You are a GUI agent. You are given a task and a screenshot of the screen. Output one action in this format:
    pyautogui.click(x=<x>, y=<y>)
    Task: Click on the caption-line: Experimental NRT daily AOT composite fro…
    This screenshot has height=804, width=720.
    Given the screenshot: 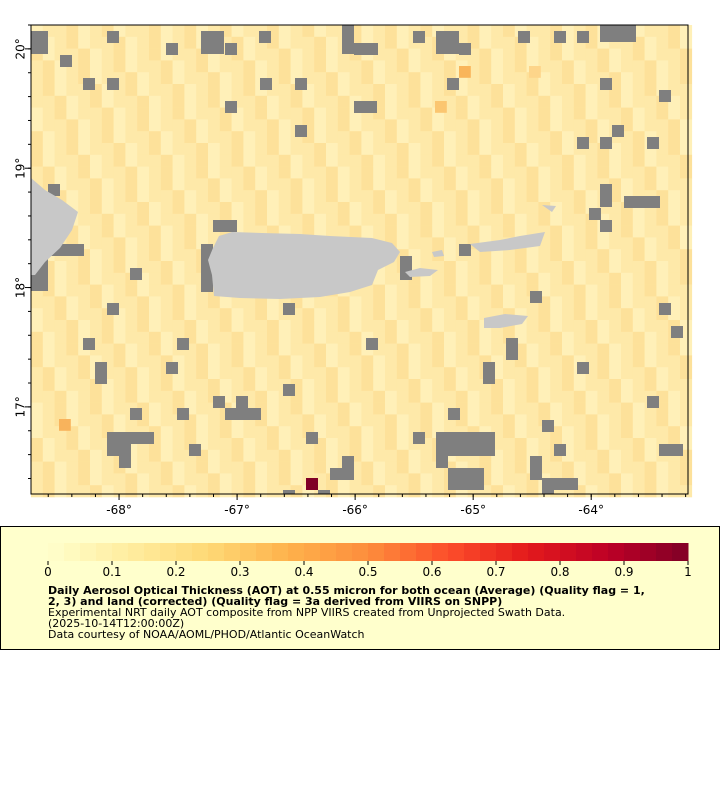 What is the action you would take?
    pyautogui.click(x=306, y=612)
    